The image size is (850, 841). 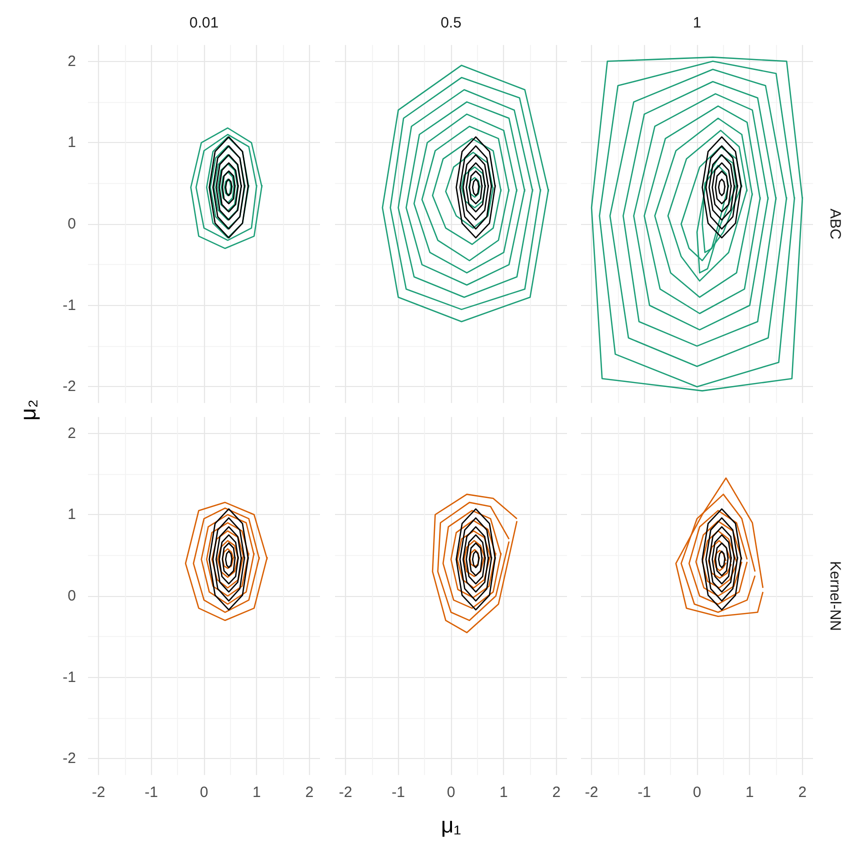 I want to click on chart-title: 0.5, so click(x=451, y=23).